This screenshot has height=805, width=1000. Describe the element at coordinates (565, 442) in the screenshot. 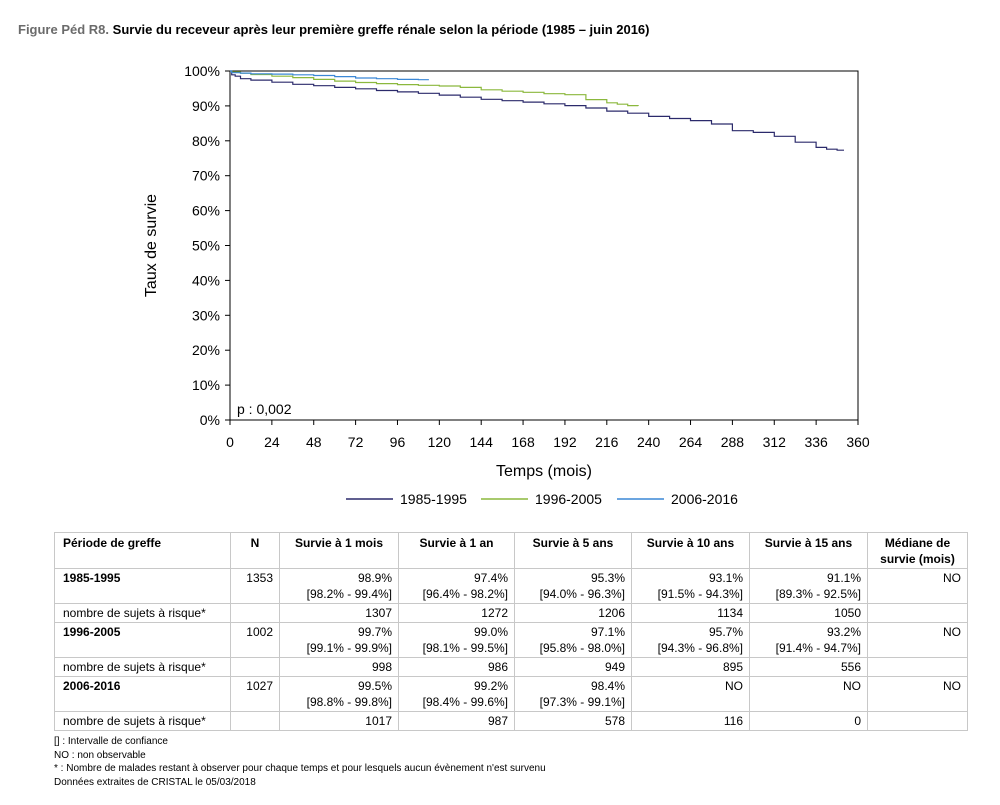

I see `x-tick-label: 192` at that location.